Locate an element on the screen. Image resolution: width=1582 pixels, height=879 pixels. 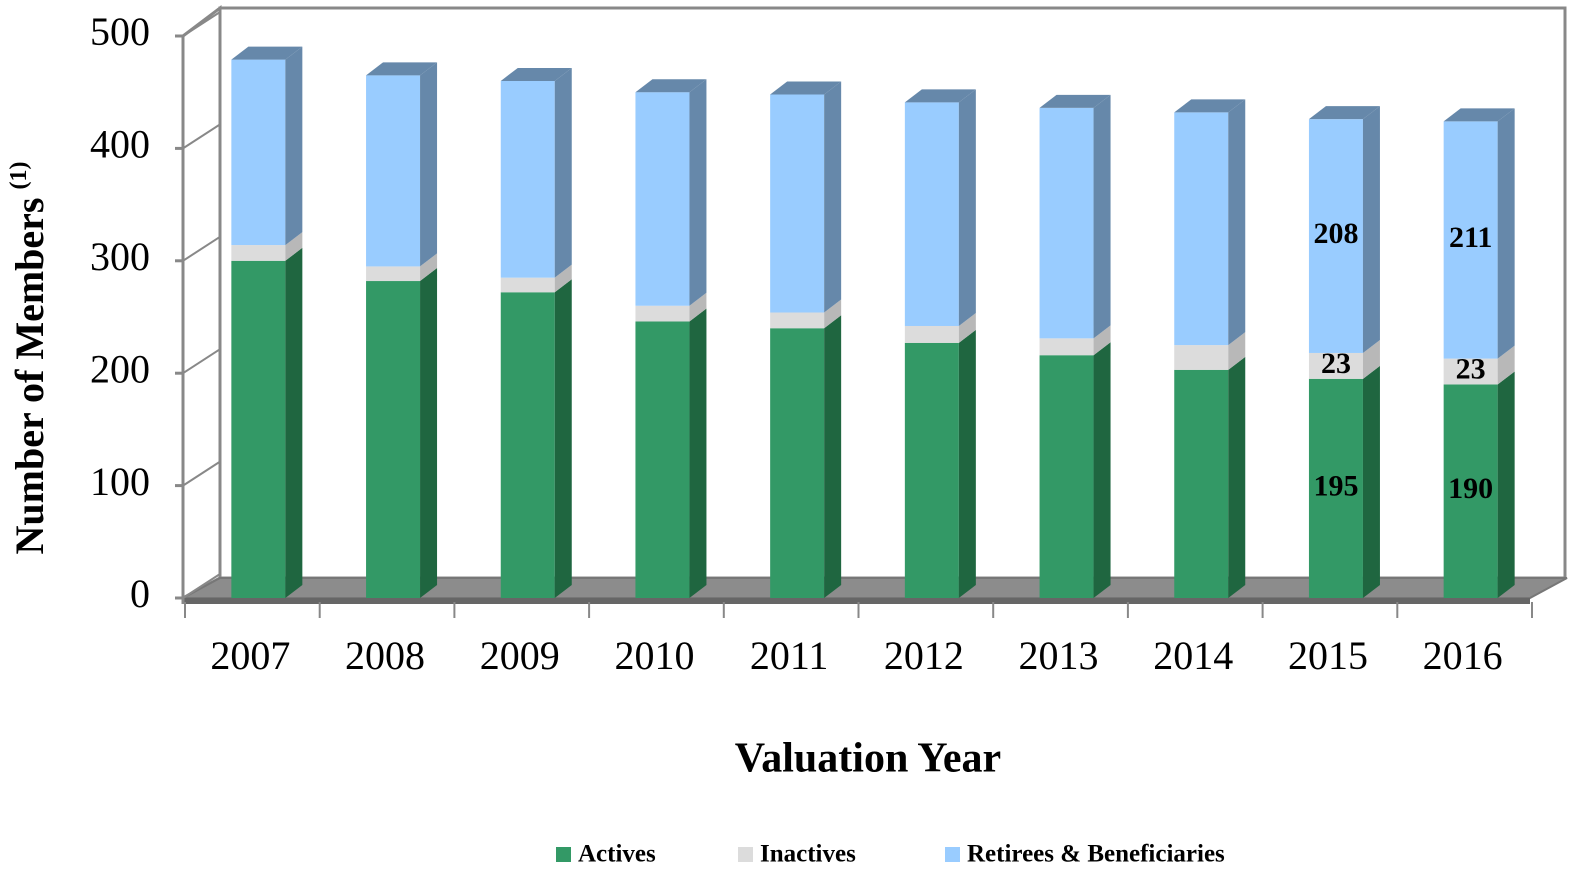
x-tick-label: 2009 is located at coordinates (520, 655).